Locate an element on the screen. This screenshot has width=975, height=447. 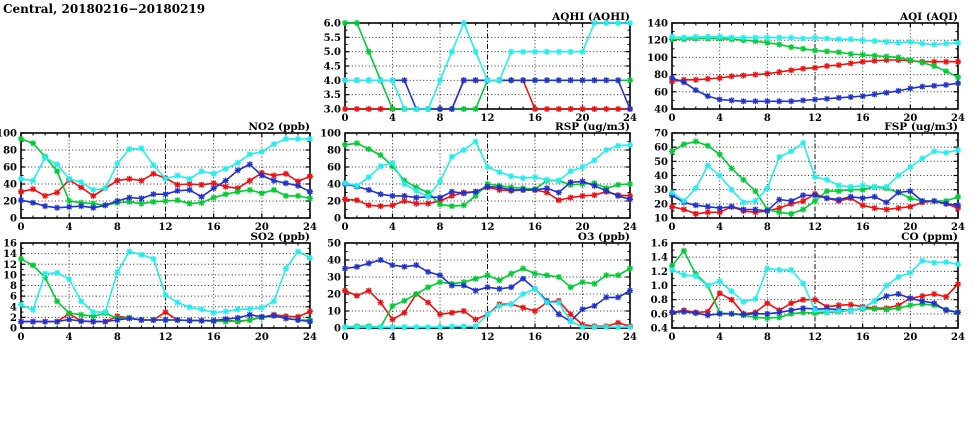
y-tick-label: 1.2 is located at coordinates (659, 272).